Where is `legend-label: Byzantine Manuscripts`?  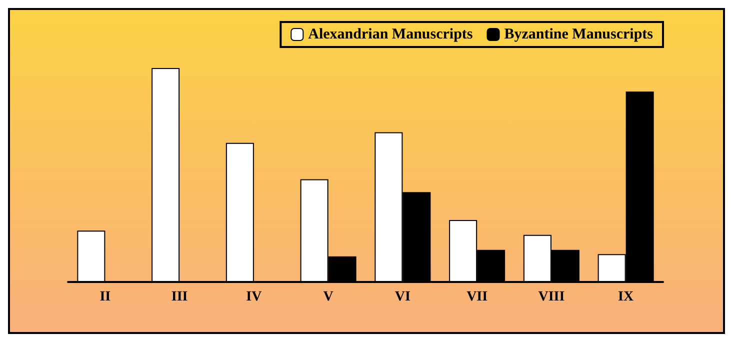 legend-label: Byzantine Manuscripts is located at coordinates (579, 34).